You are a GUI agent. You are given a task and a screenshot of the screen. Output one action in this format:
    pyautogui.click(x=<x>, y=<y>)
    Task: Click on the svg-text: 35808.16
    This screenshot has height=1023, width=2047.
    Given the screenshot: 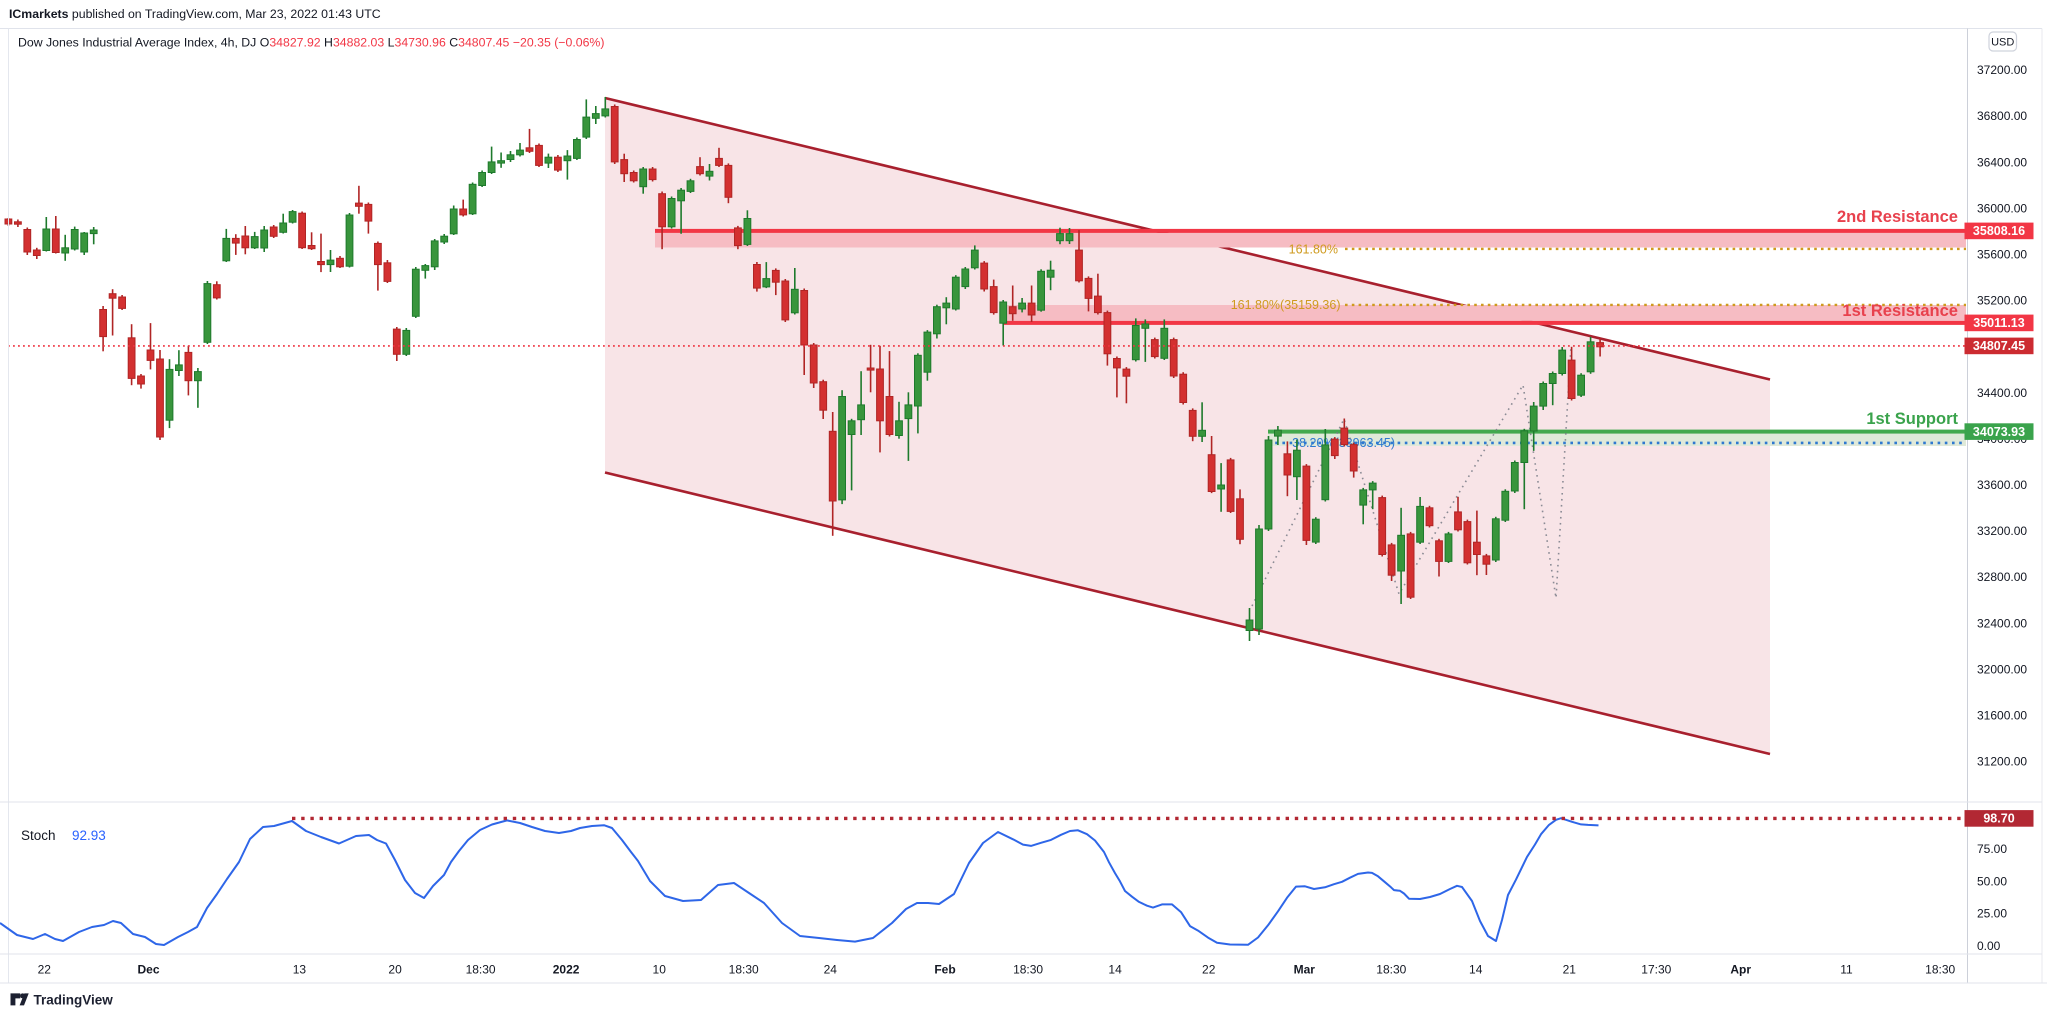 What is the action you would take?
    pyautogui.click(x=1999, y=231)
    